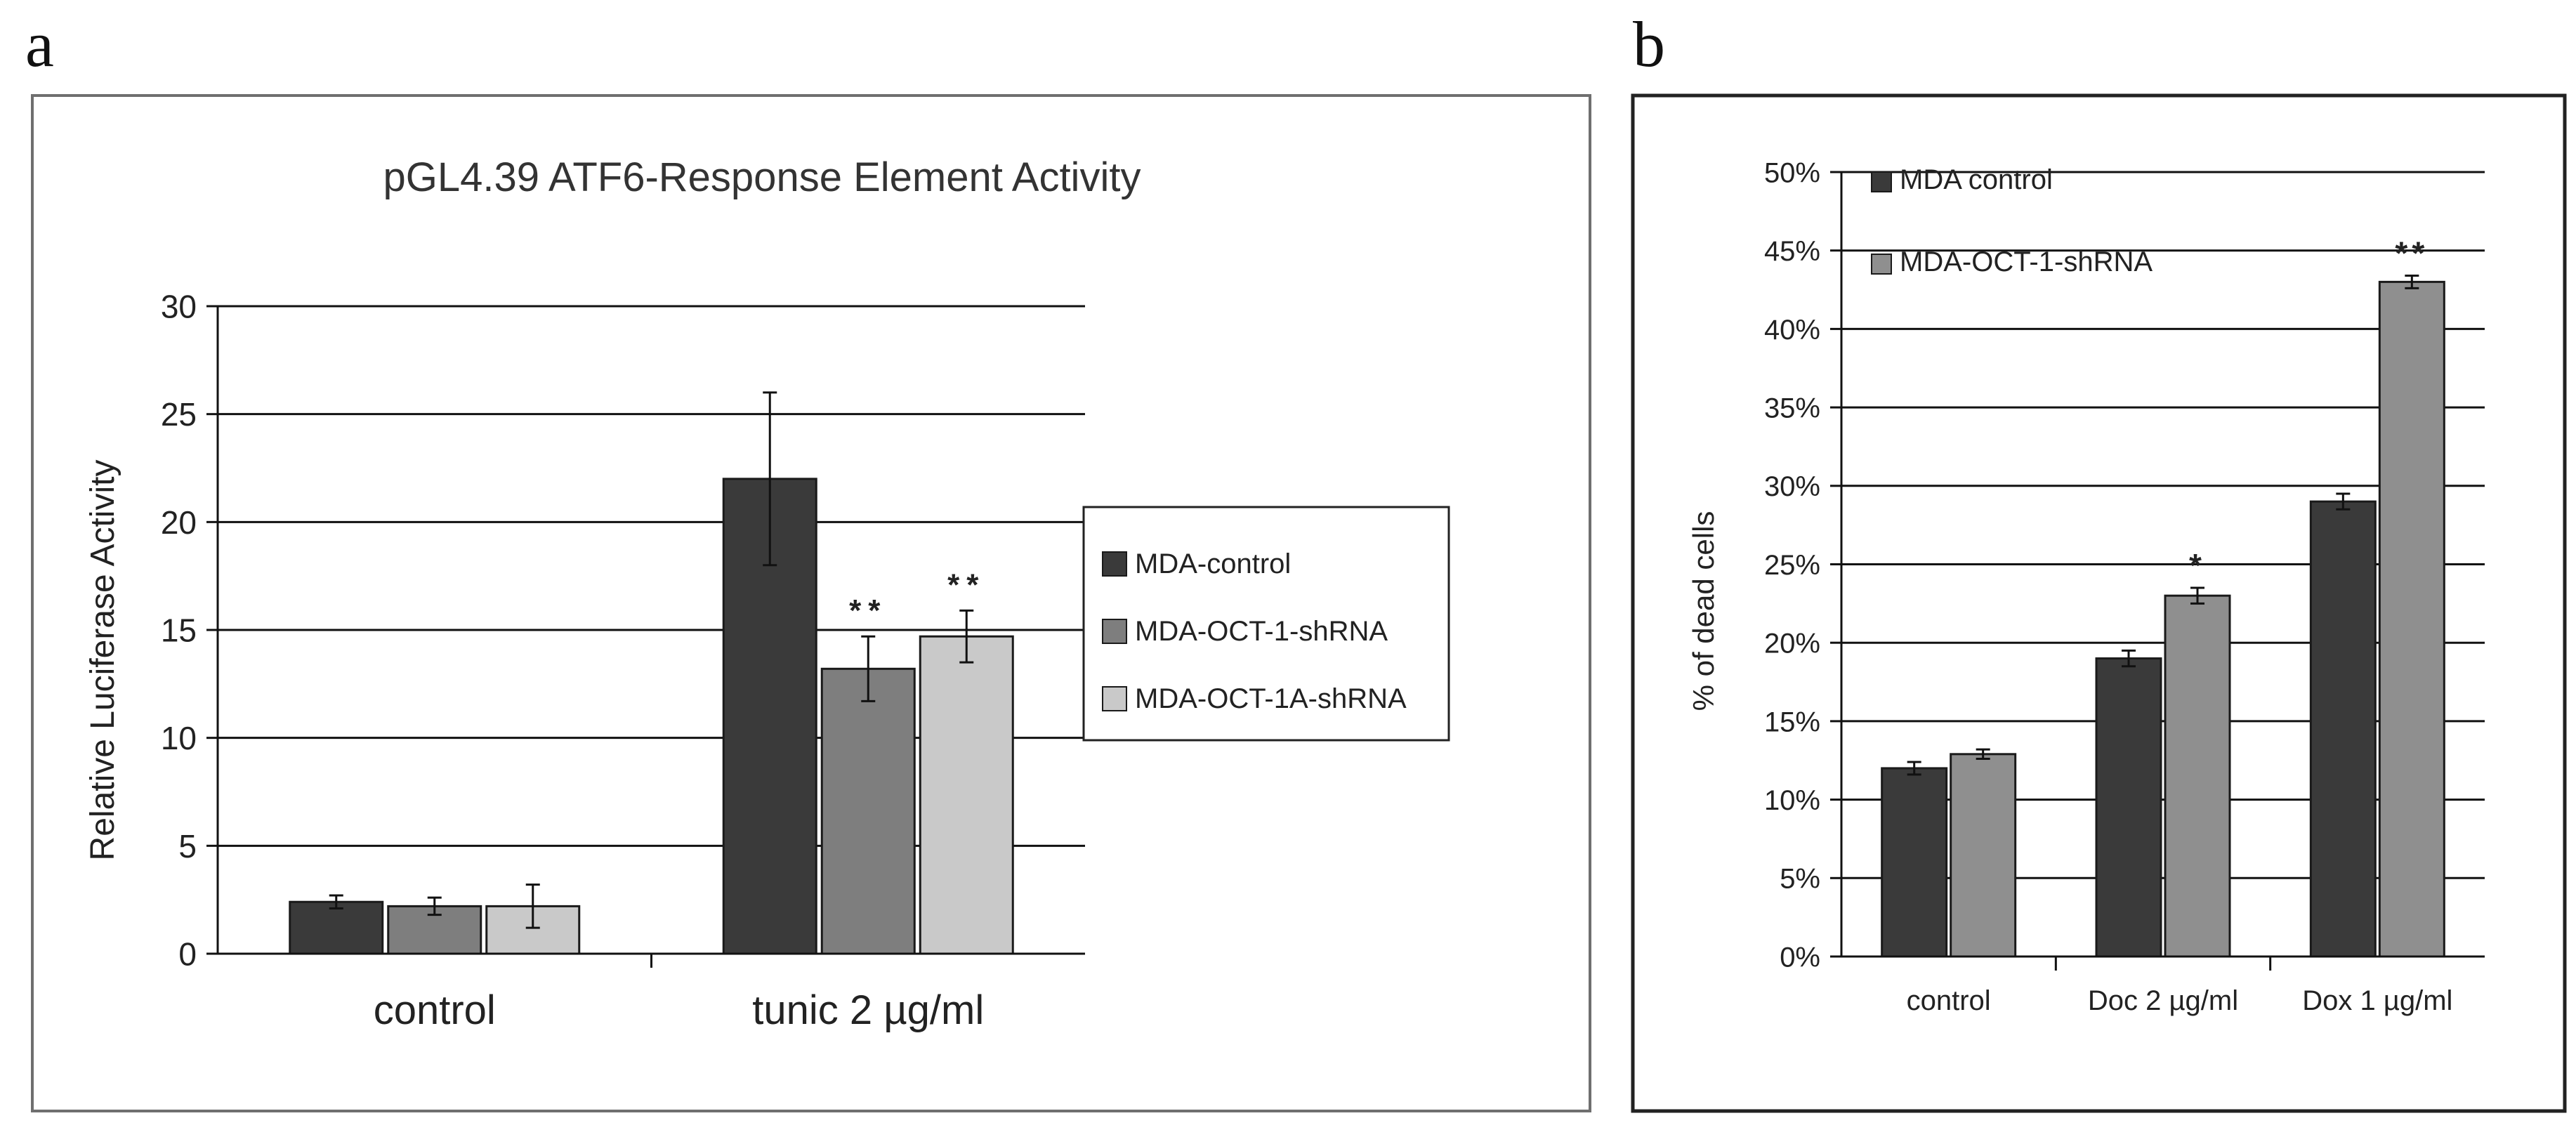 This screenshot has width=2576, height=1137. What do you see at coordinates (1792, 721) in the screenshot?
I see `y-tick-label: 15%` at bounding box center [1792, 721].